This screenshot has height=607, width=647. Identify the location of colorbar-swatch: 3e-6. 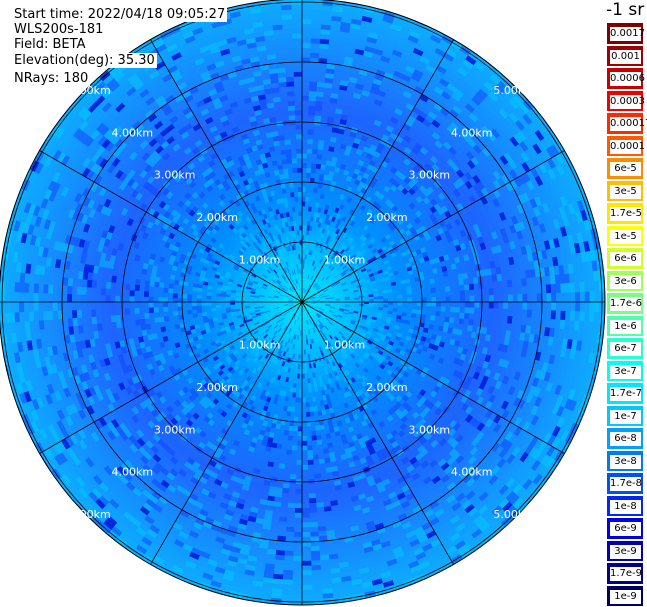
(625, 280).